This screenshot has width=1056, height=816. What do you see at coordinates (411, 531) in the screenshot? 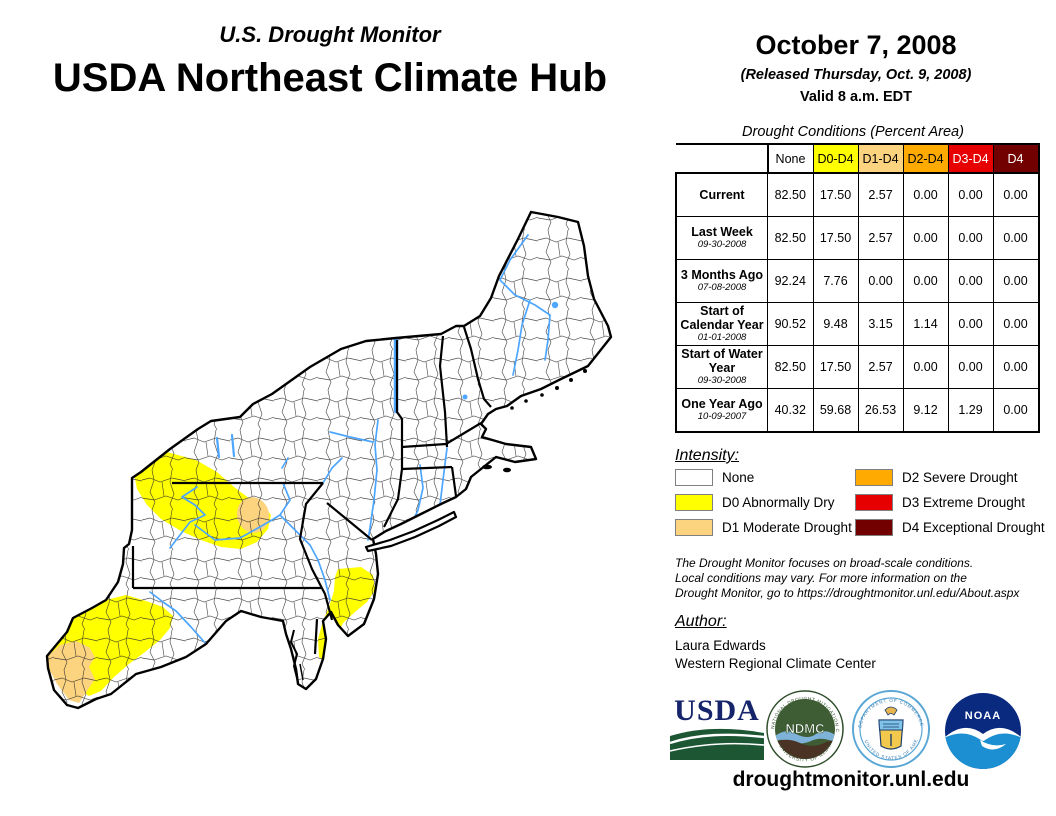
I see `long-island` at bounding box center [411, 531].